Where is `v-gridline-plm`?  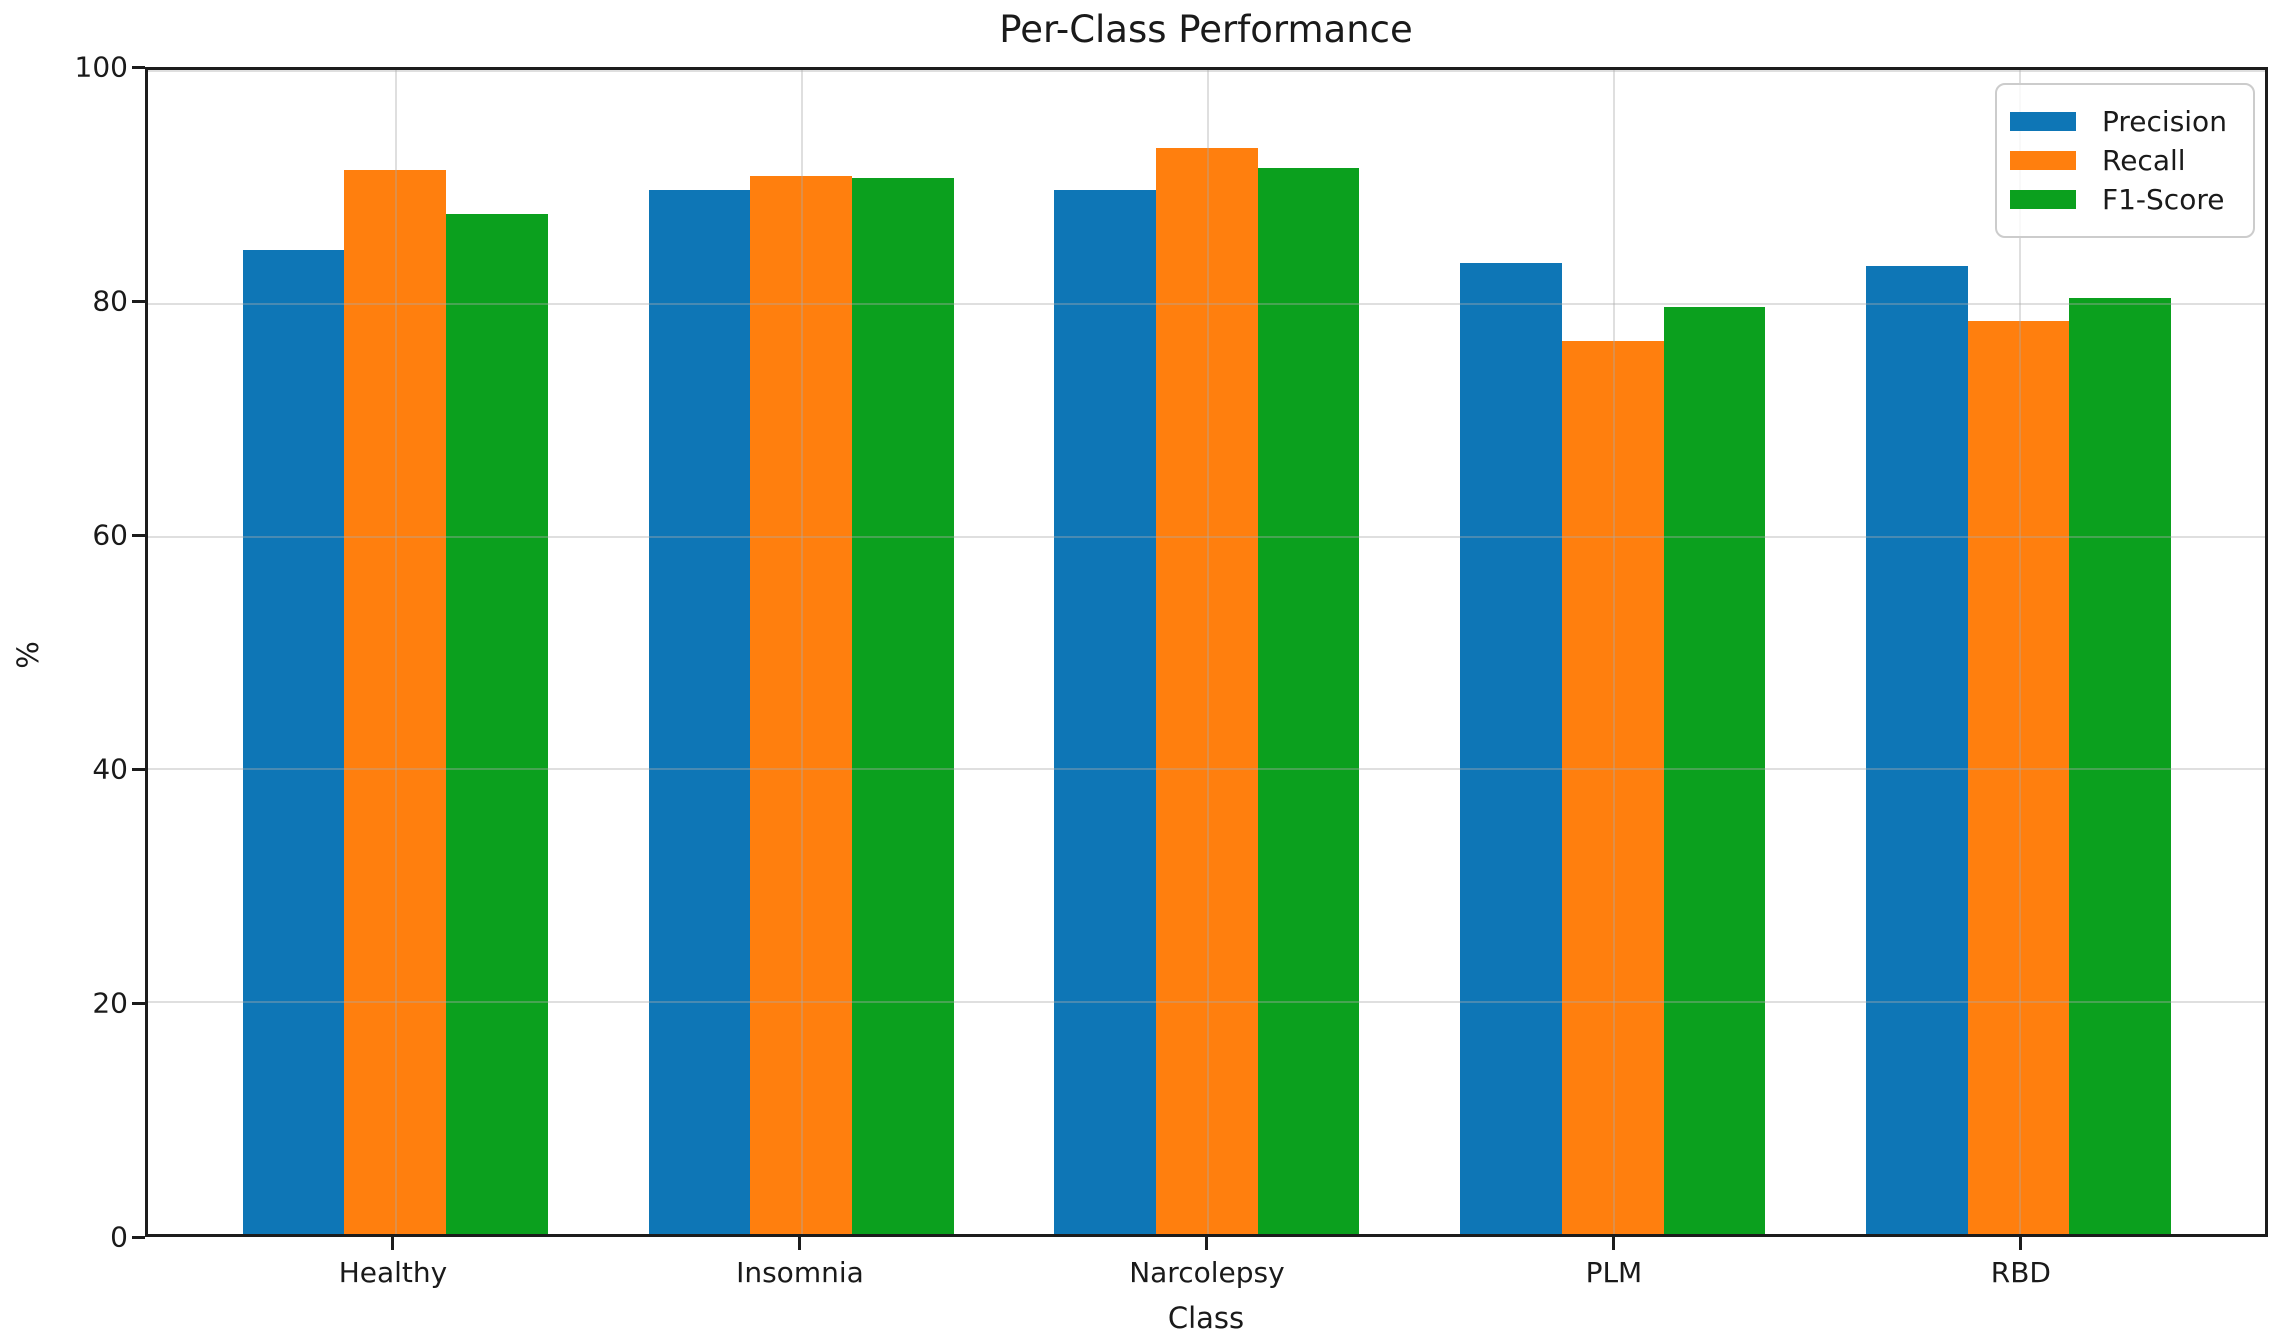
v-gridline-plm is located at coordinates (1613, 652).